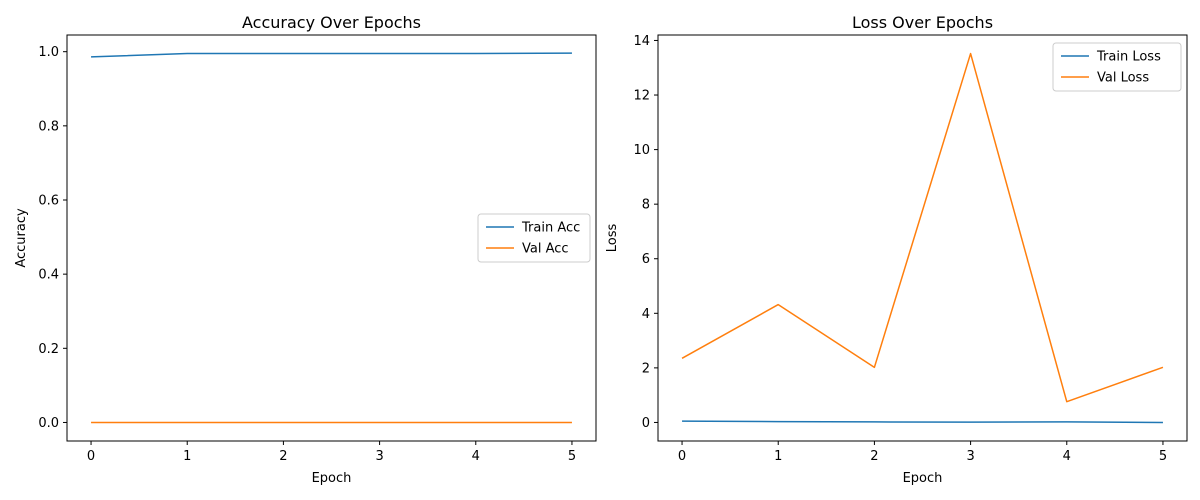 The image size is (1200, 500). What do you see at coordinates (1123, 78) in the screenshot?
I see `legend-label: Val Loss` at bounding box center [1123, 78].